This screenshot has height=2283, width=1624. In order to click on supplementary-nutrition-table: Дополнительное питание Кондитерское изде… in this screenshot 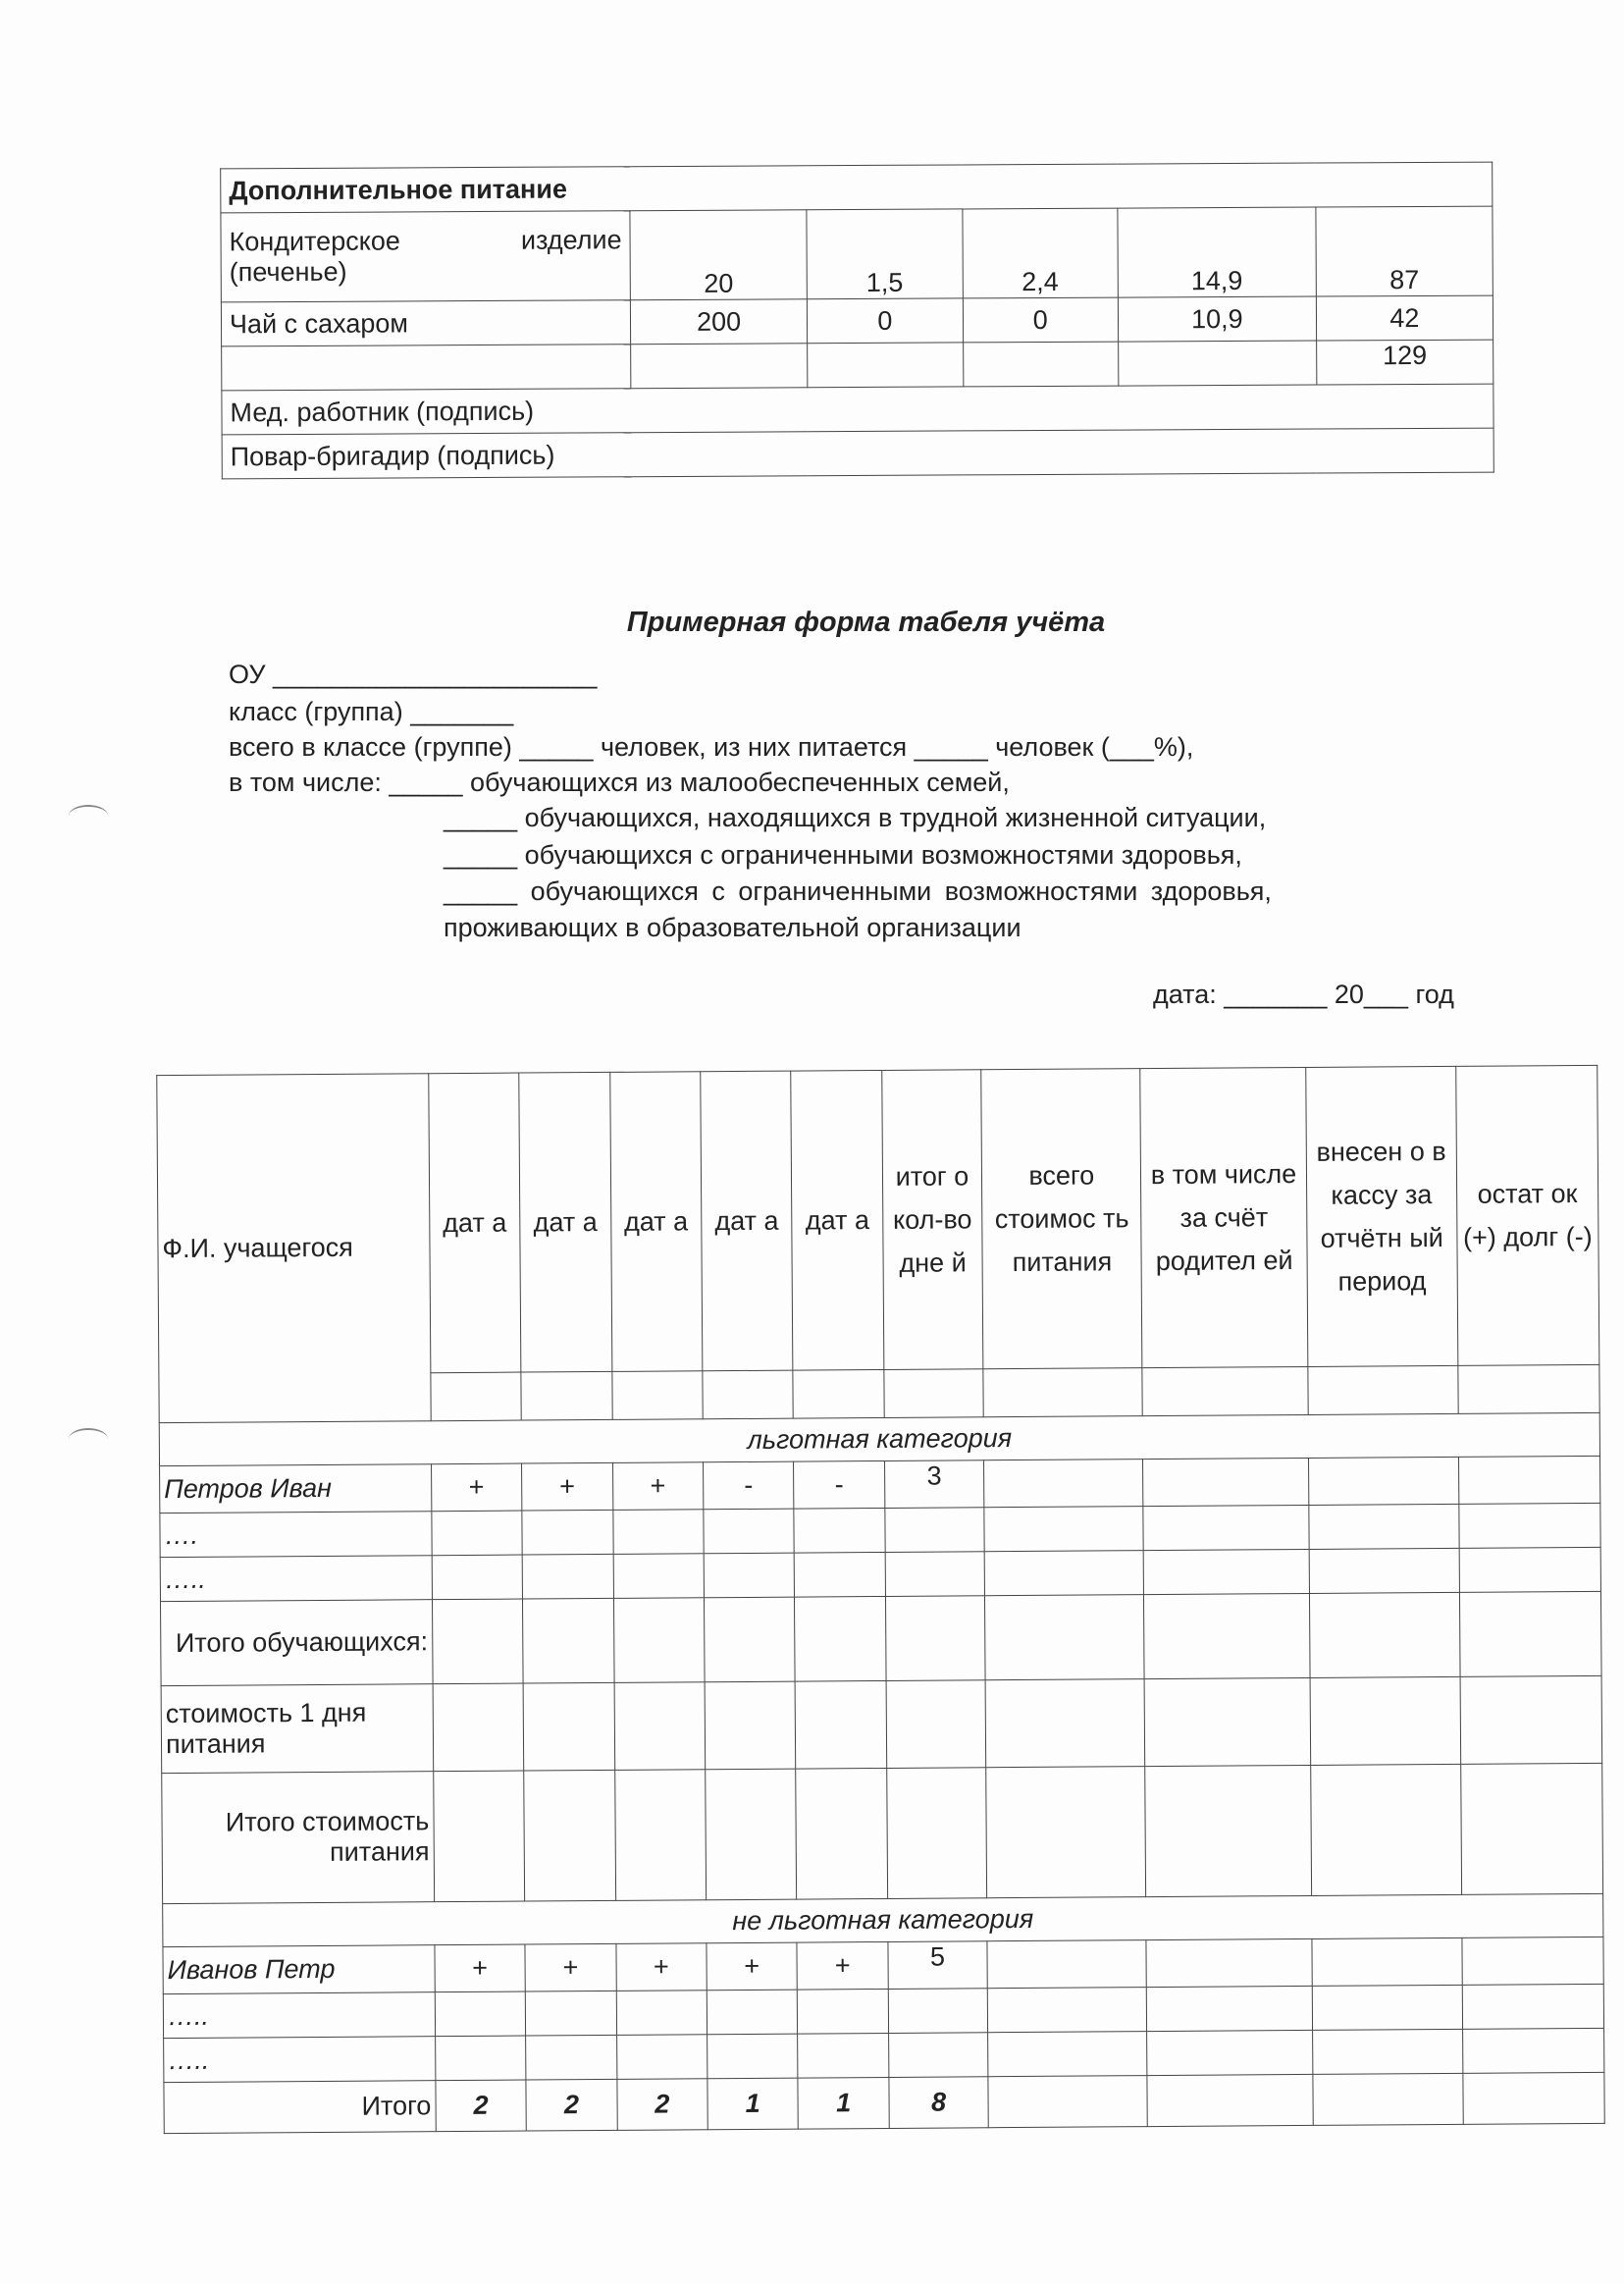, I will do `click(857, 321)`.